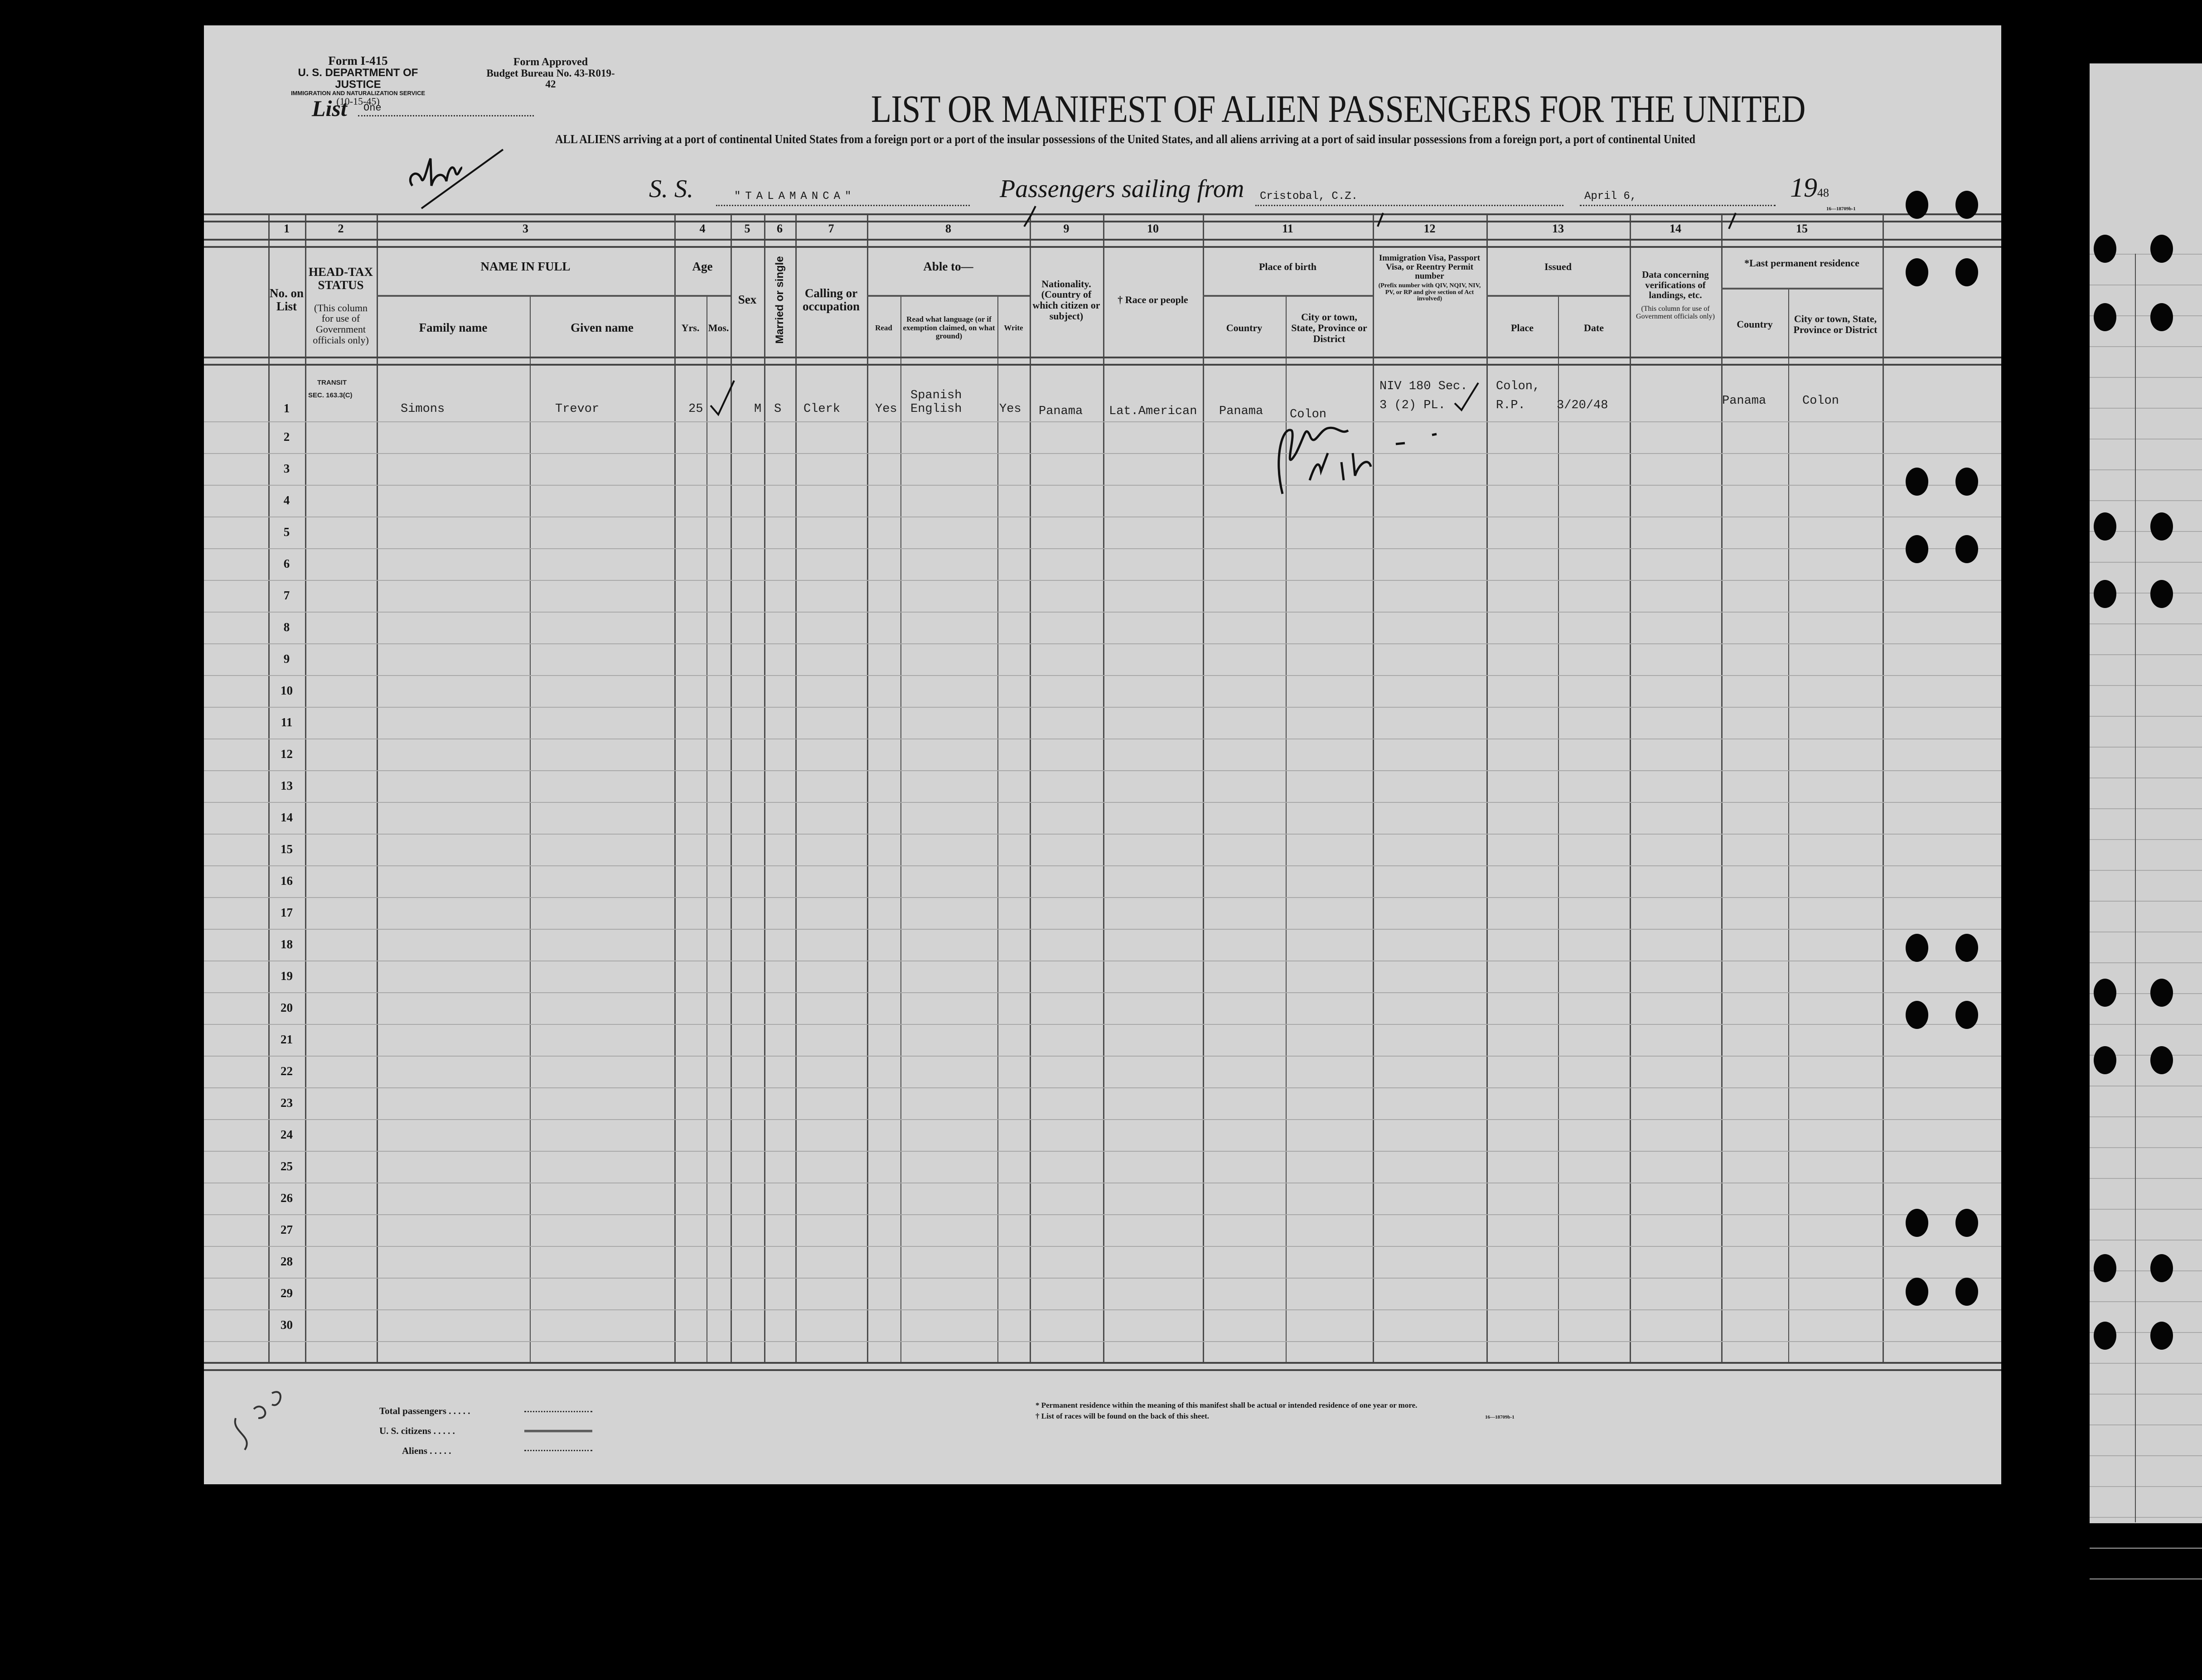  Describe the element at coordinates (340, 279) in the screenshot. I see `header-head-tax: HEAD-TAX STATUS` at that location.